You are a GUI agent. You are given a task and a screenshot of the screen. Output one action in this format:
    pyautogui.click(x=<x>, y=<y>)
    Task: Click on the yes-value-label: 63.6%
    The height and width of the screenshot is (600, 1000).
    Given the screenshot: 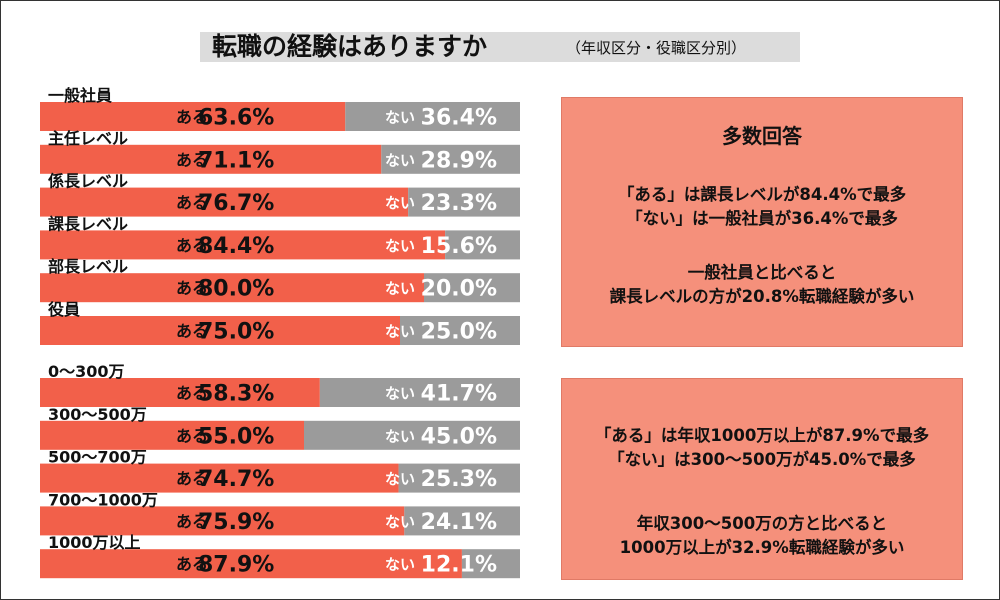 What is the action you would take?
    pyautogui.click(x=236, y=118)
    